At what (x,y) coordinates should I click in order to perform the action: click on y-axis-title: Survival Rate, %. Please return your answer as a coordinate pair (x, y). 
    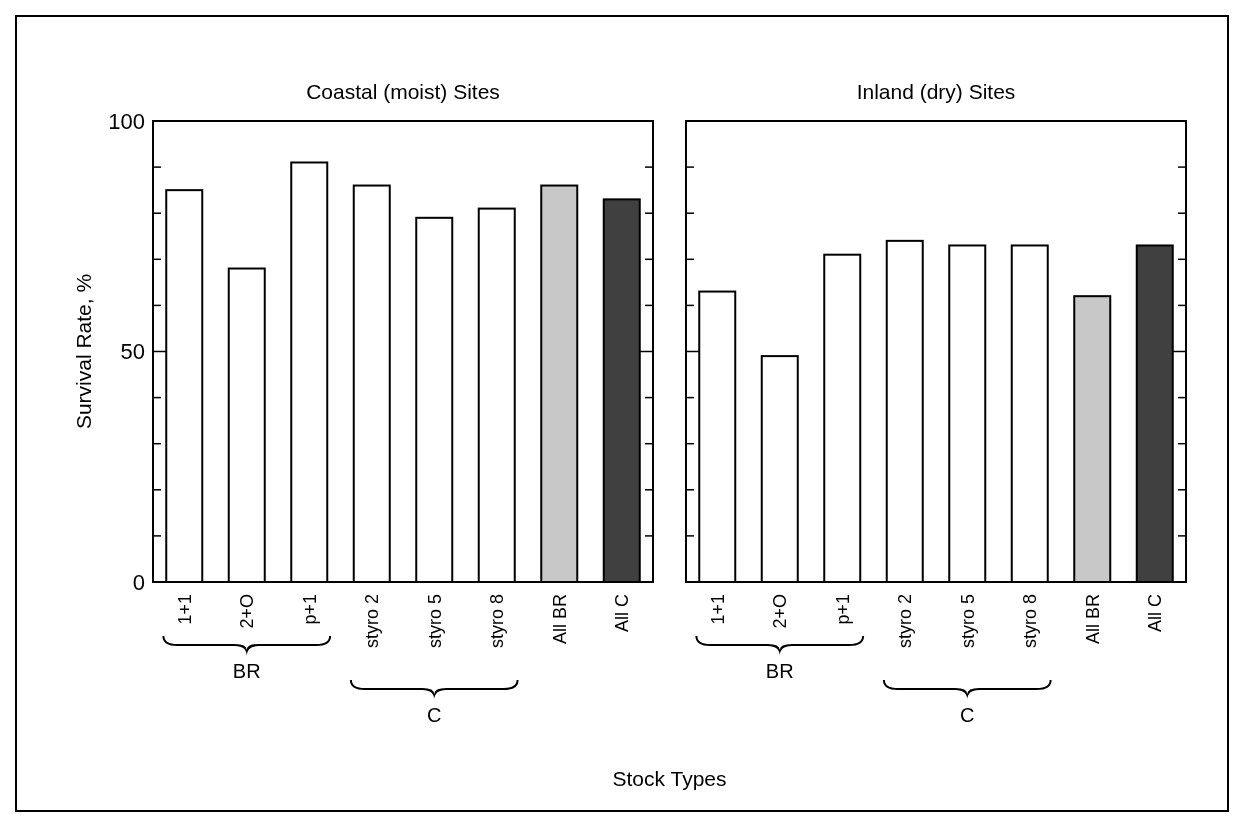
    Looking at the image, I should click on (83, 351).